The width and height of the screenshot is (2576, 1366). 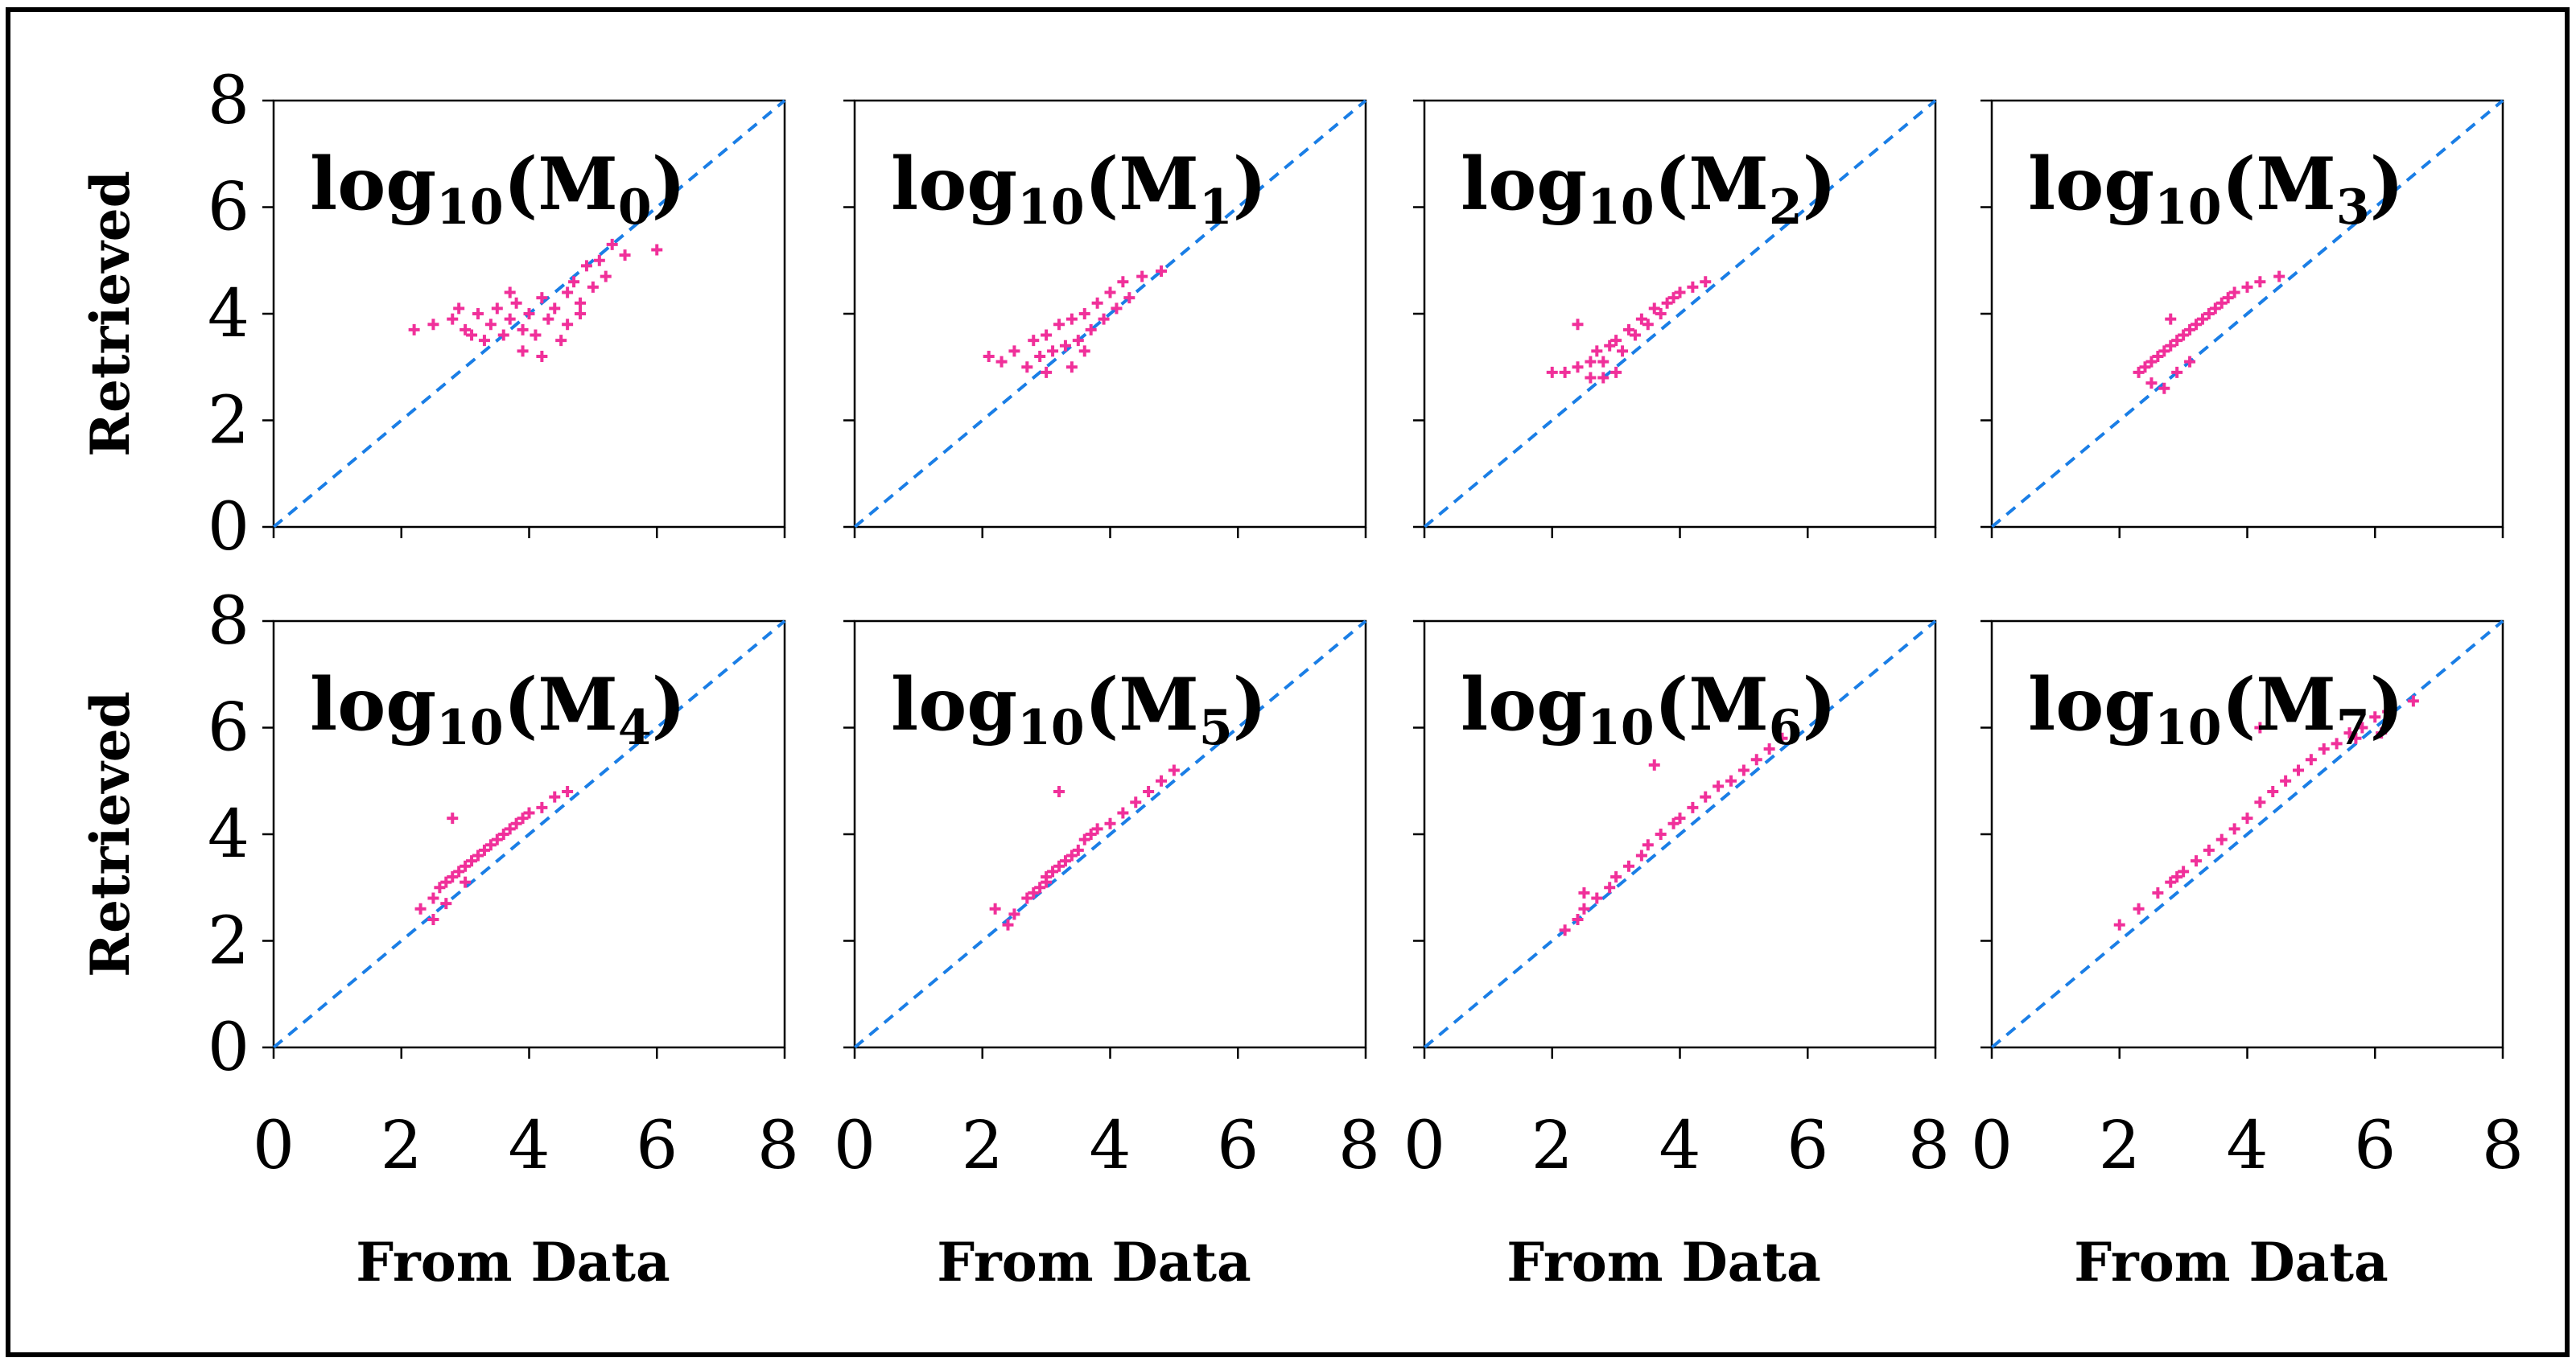 What do you see at coordinates (1648, 709) in the screenshot?
I see `panel-title: log10(M6)` at bounding box center [1648, 709].